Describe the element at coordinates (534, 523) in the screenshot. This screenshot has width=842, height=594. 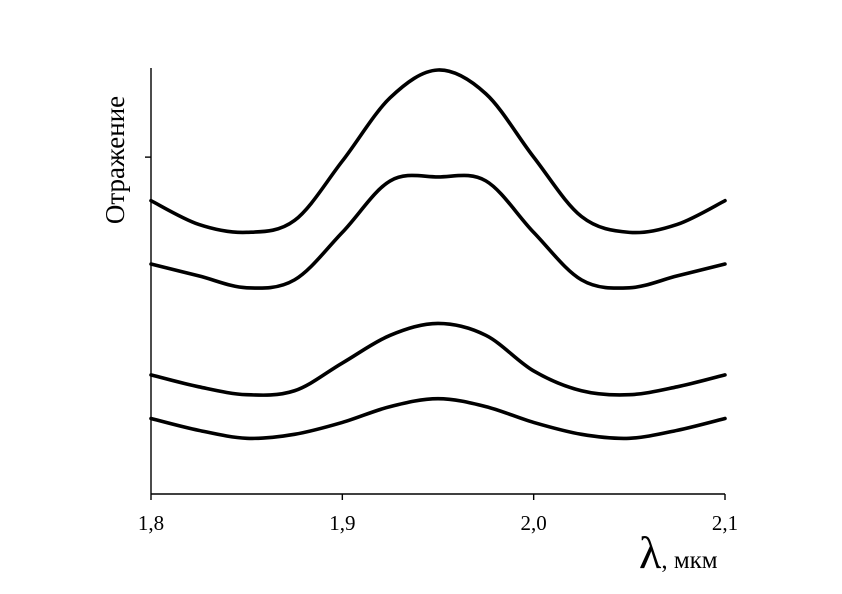
I see `x-tick-label: 2,0` at that location.